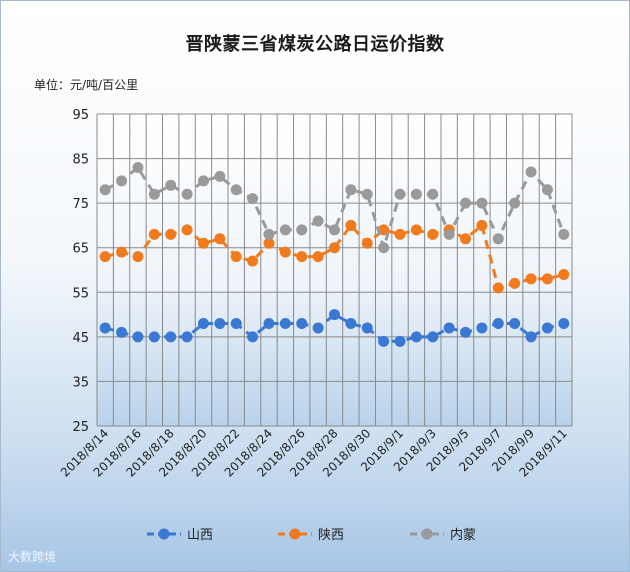  Describe the element at coordinates (463, 535) in the screenshot. I see `legend-label: 内蒙` at that location.